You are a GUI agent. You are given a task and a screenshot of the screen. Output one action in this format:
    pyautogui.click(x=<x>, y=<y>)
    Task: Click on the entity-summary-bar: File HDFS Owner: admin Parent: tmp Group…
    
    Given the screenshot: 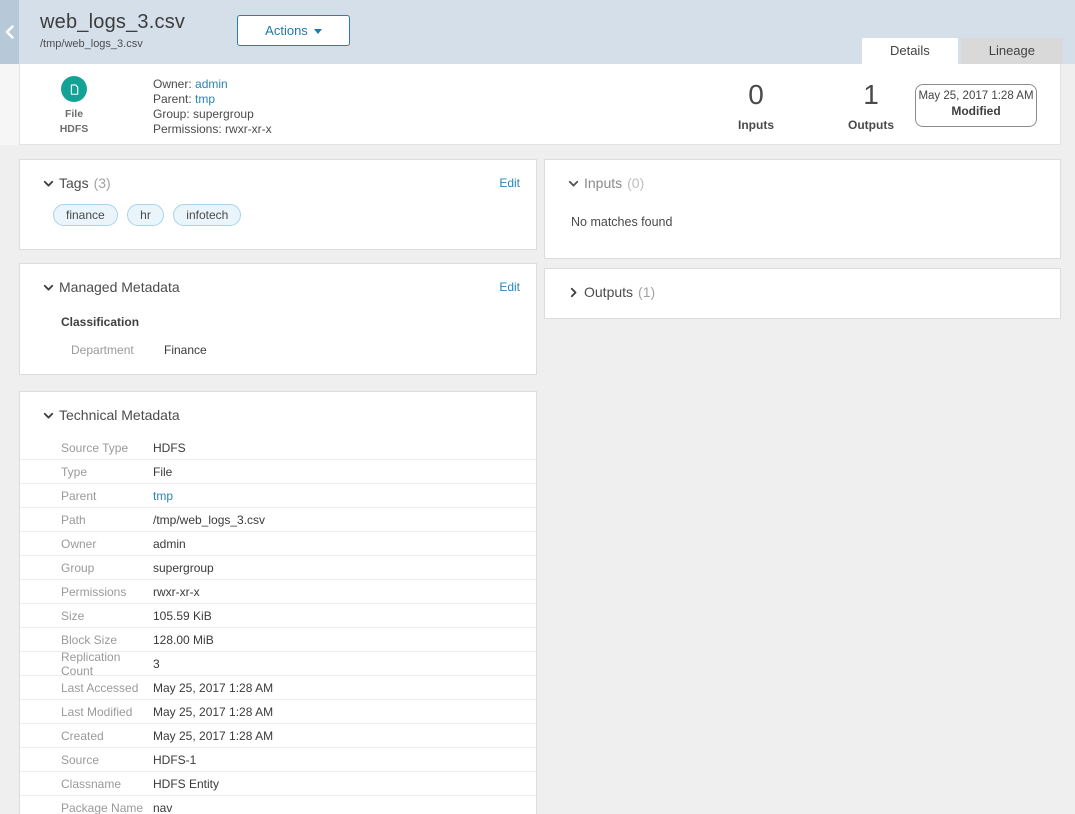 What is the action you would take?
    pyautogui.click(x=540, y=104)
    